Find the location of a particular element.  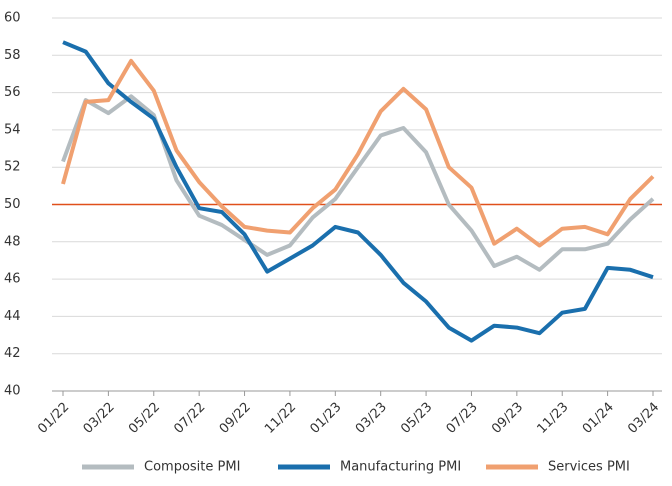

y-tick-label: 60 is located at coordinates (12, 18).